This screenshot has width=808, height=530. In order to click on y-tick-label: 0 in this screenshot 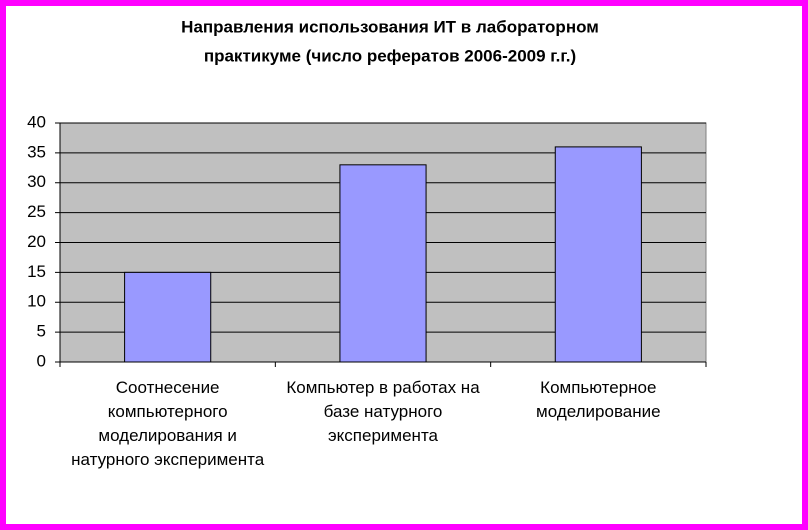, I will do `click(41, 360)`.